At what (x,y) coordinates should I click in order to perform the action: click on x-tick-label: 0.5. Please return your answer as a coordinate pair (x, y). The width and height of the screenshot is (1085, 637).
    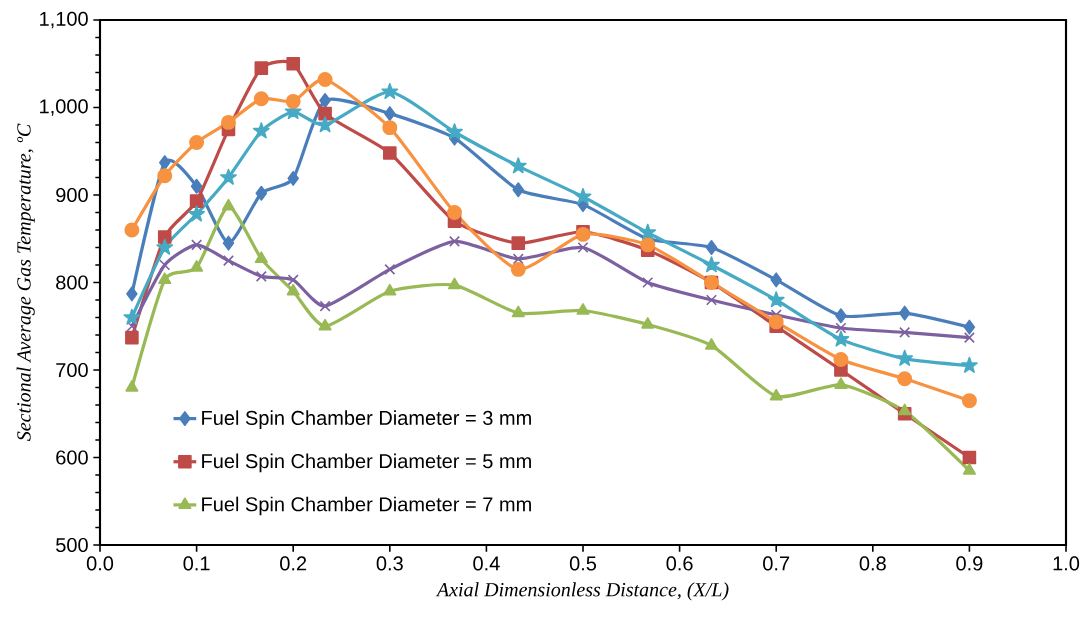
    Looking at the image, I should click on (583, 563).